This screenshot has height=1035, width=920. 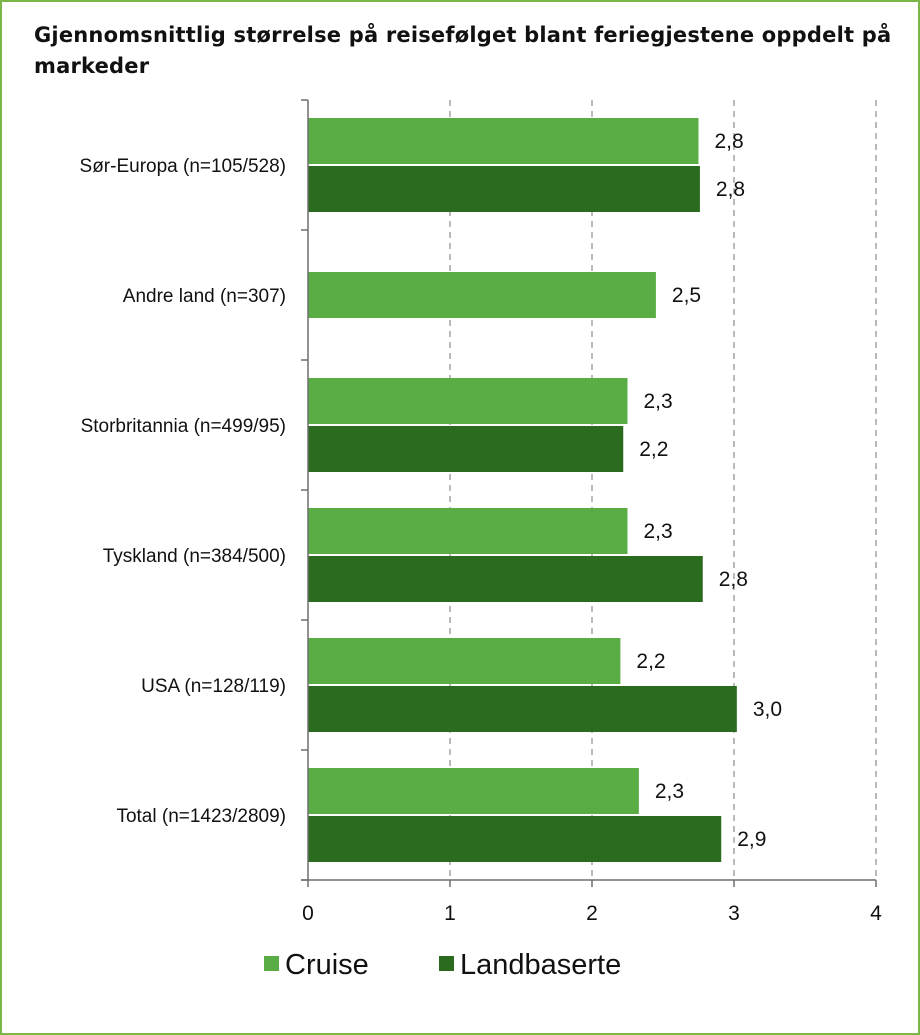 I want to click on category-label: USA (n=128/119), so click(x=213, y=686).